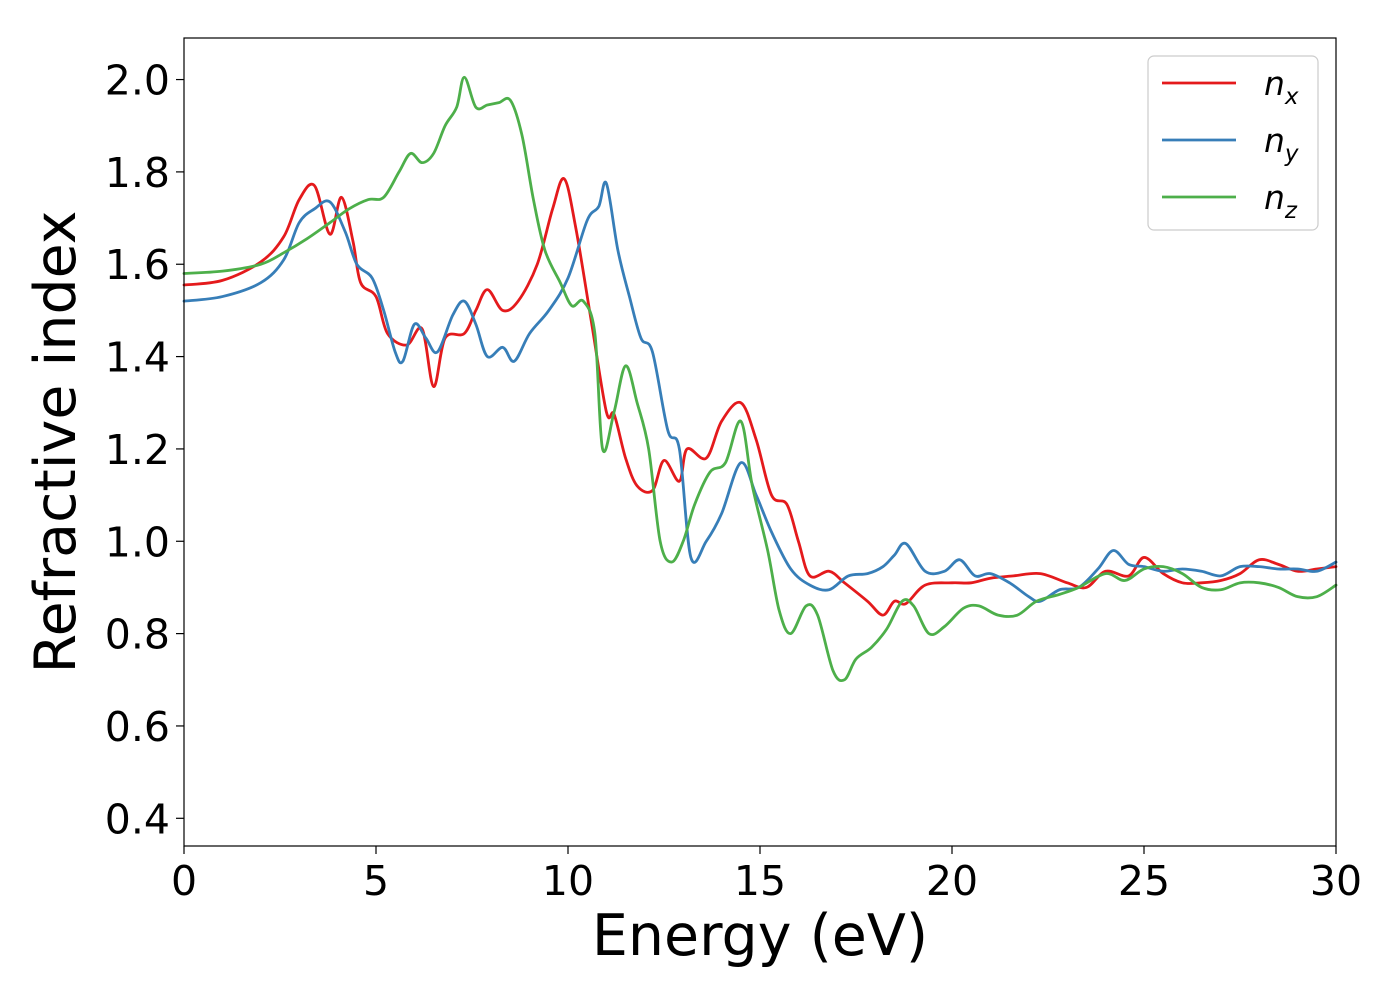 The height and width of the screenshot is (1000, 1400). I want to click on y-tick-label: 0.8, so click(137, 635).